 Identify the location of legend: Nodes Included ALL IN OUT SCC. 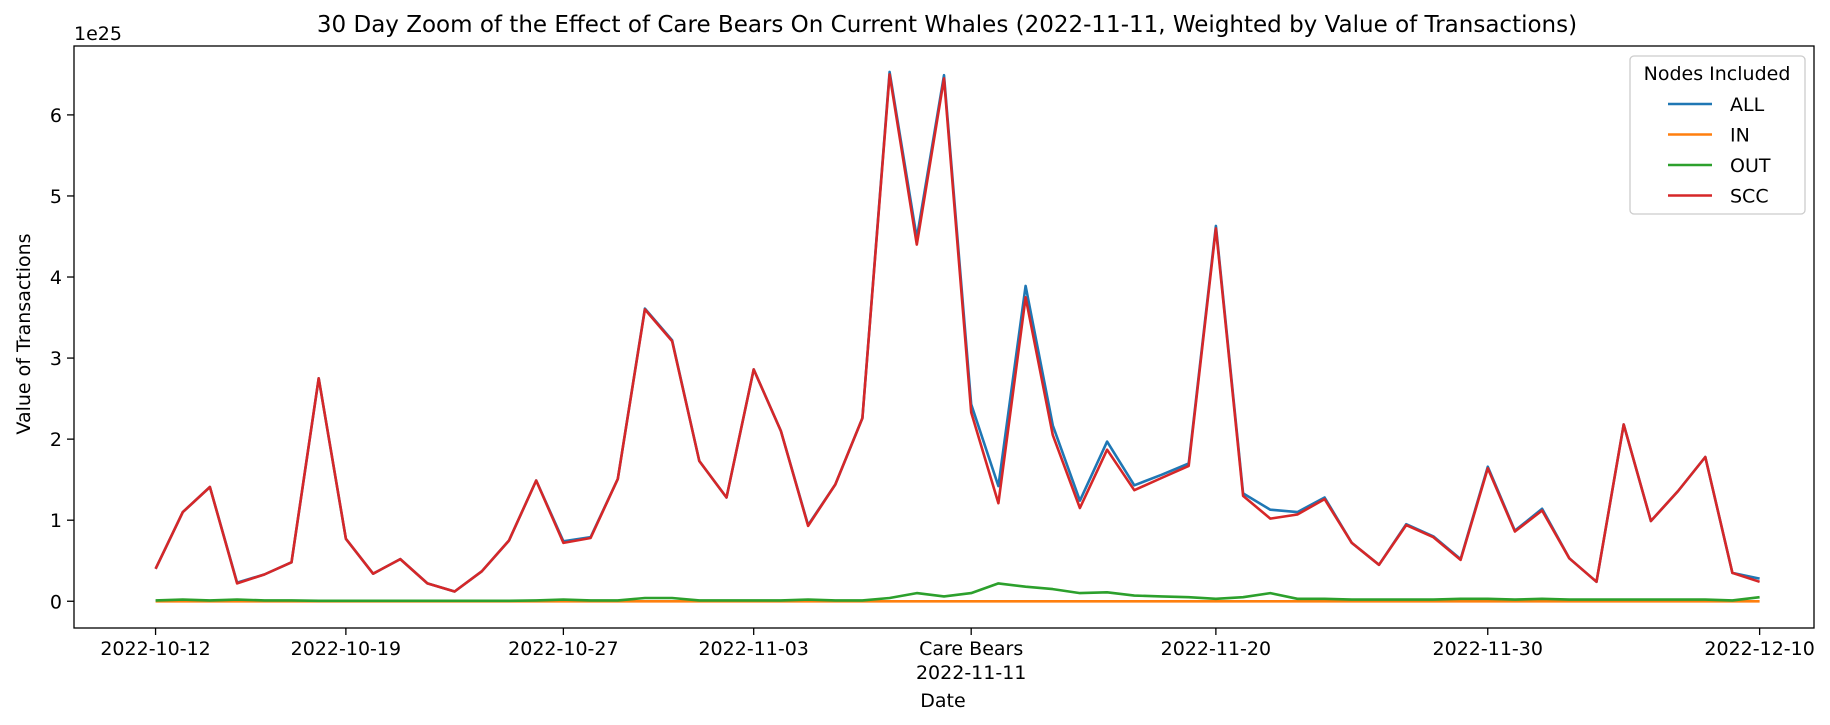
(1717, 135).